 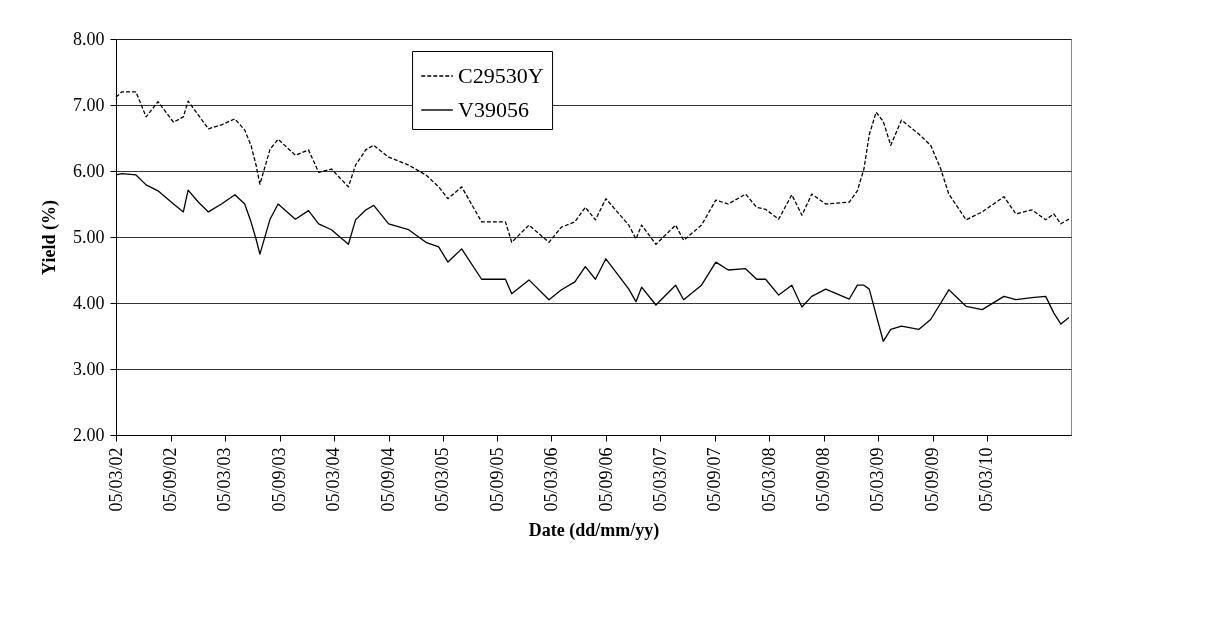 I want to click on y-tick-label: 2.00, so click(x=89, y=434).